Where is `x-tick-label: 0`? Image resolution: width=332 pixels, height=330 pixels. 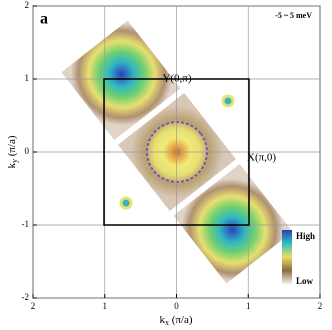
x-tick-label: 0 is located at coordinates (176, 306).